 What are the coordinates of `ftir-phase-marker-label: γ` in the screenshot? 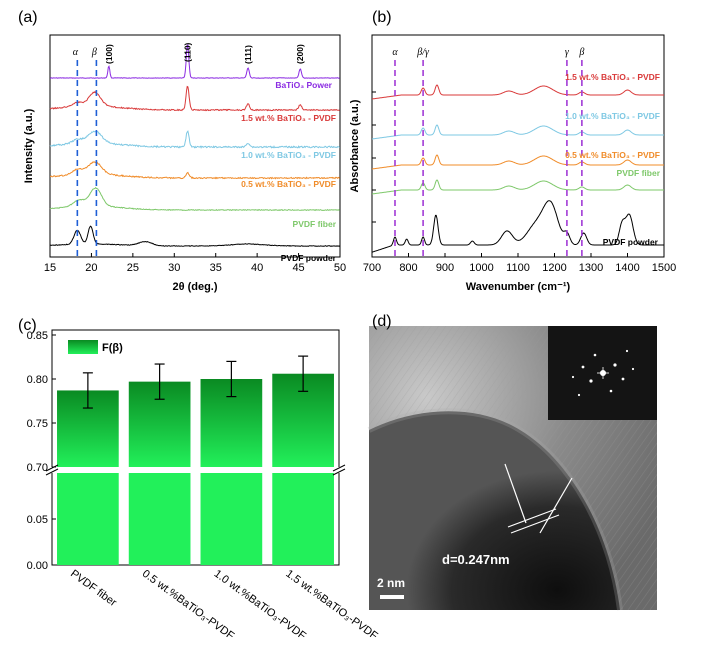 It's located at (567, 52).